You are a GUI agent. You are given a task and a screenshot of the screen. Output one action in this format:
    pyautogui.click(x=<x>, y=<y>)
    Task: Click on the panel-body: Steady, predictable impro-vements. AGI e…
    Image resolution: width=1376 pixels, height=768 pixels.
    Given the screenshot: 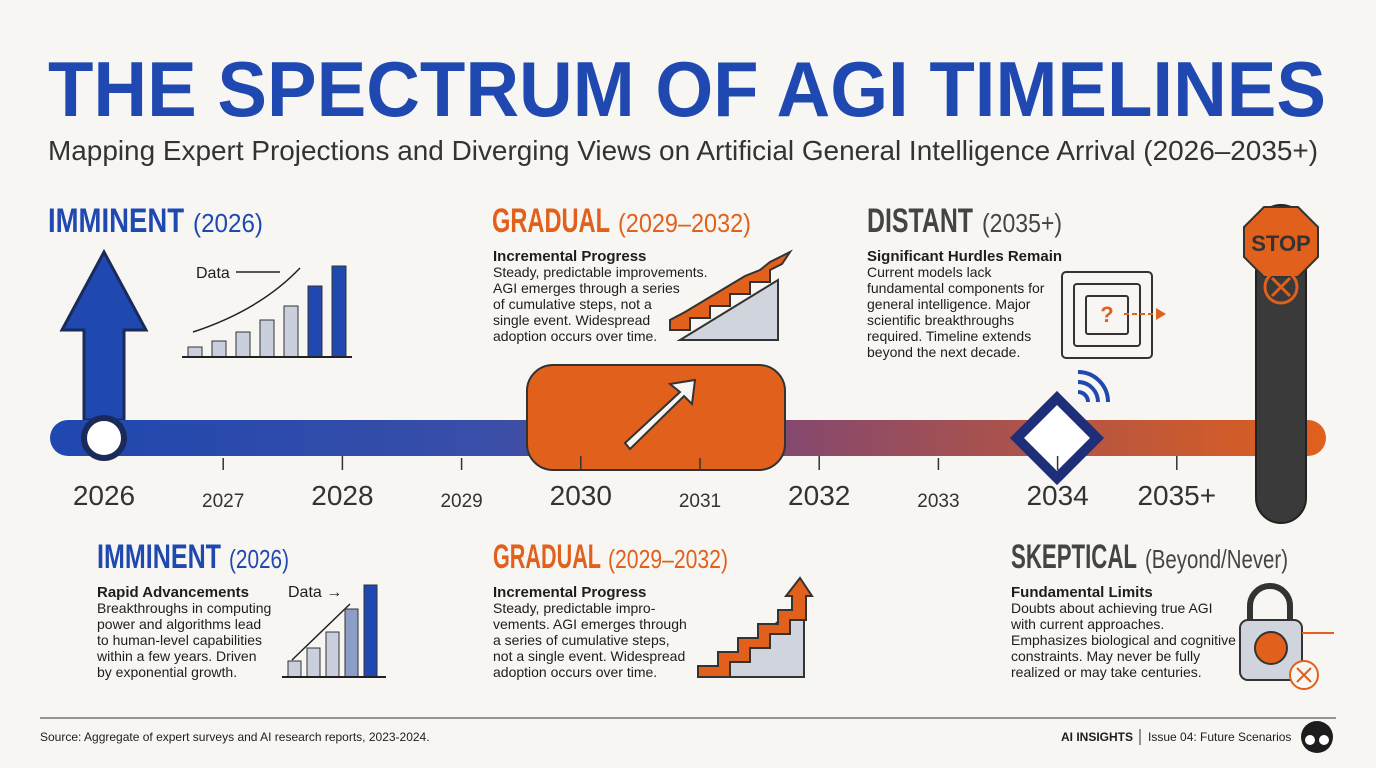 What is the action you would take?
    pyautogui.click(x=590, y=640)
    